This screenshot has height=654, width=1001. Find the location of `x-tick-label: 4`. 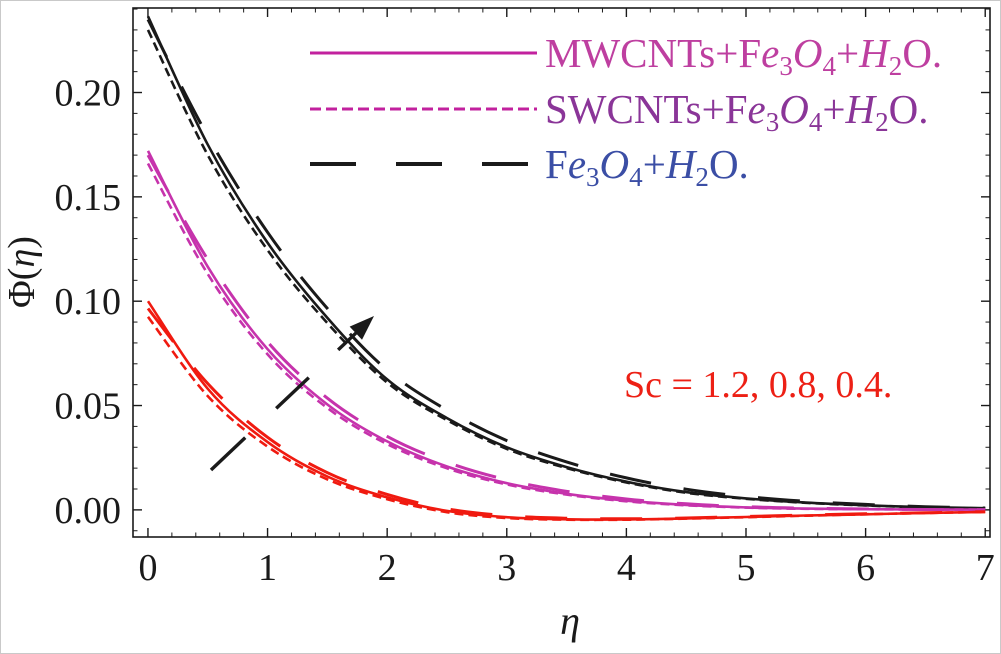

x-tick-label: 4 is located at coordinates (626, 568).